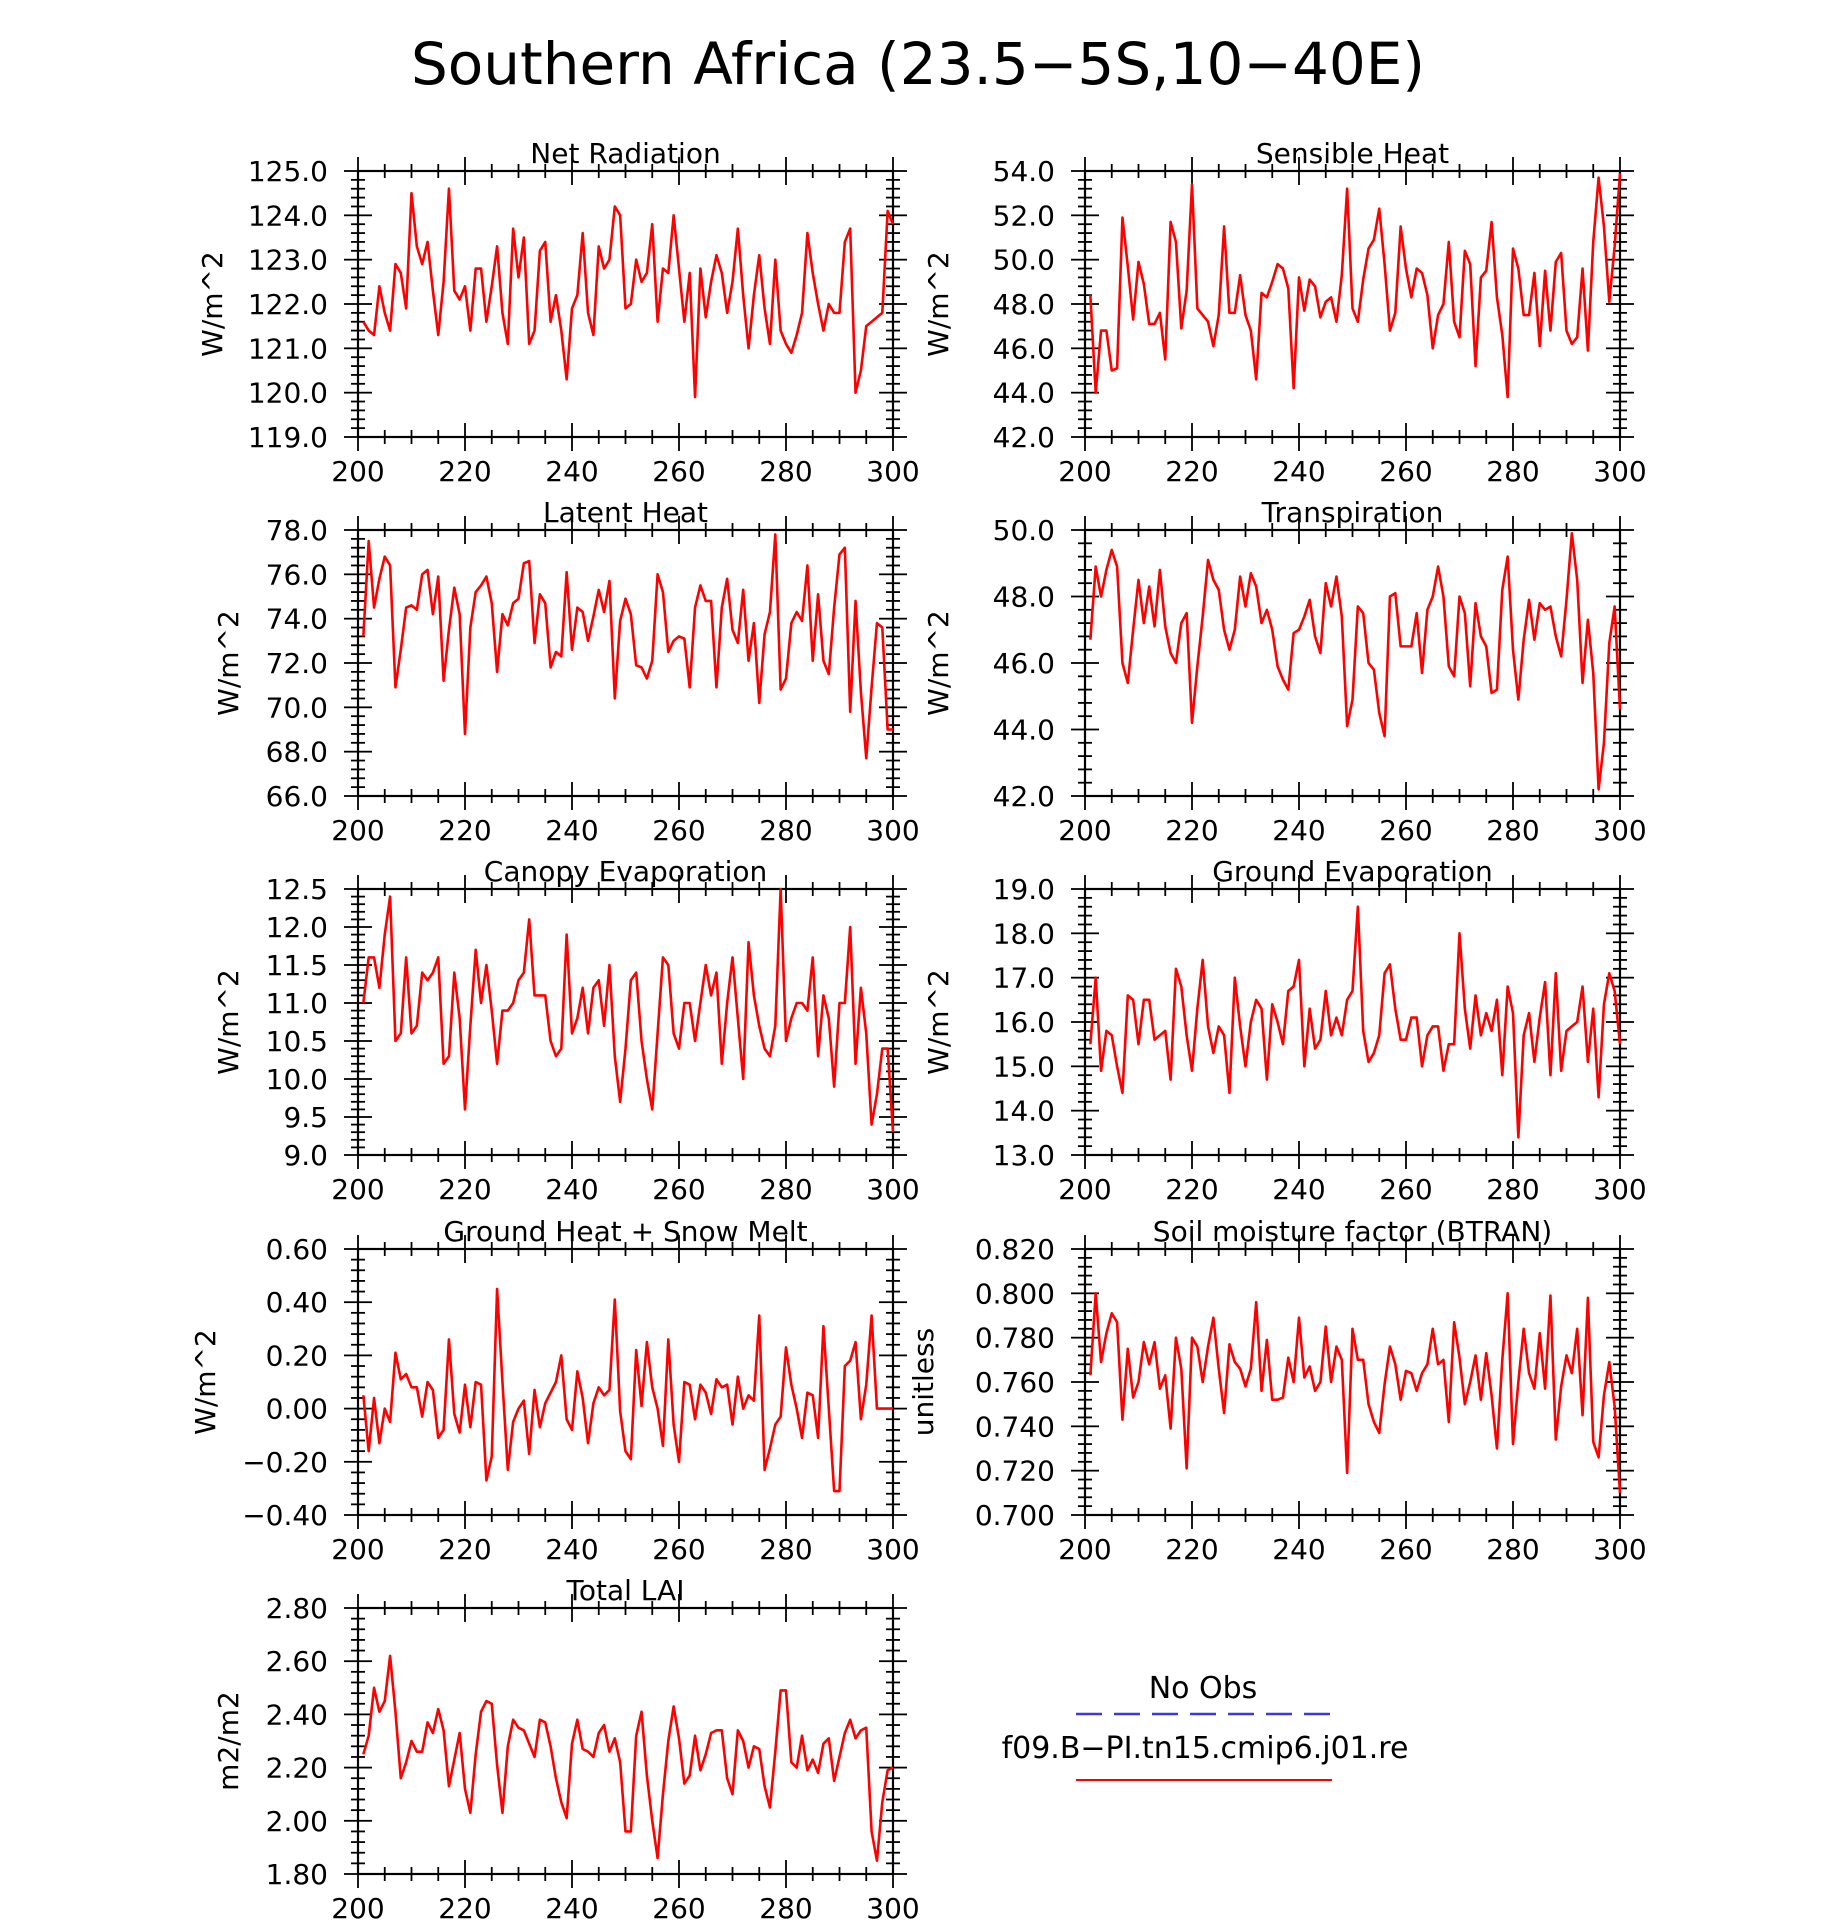  I want to click on y-tick-label: 2.20, so click(297, 1768).